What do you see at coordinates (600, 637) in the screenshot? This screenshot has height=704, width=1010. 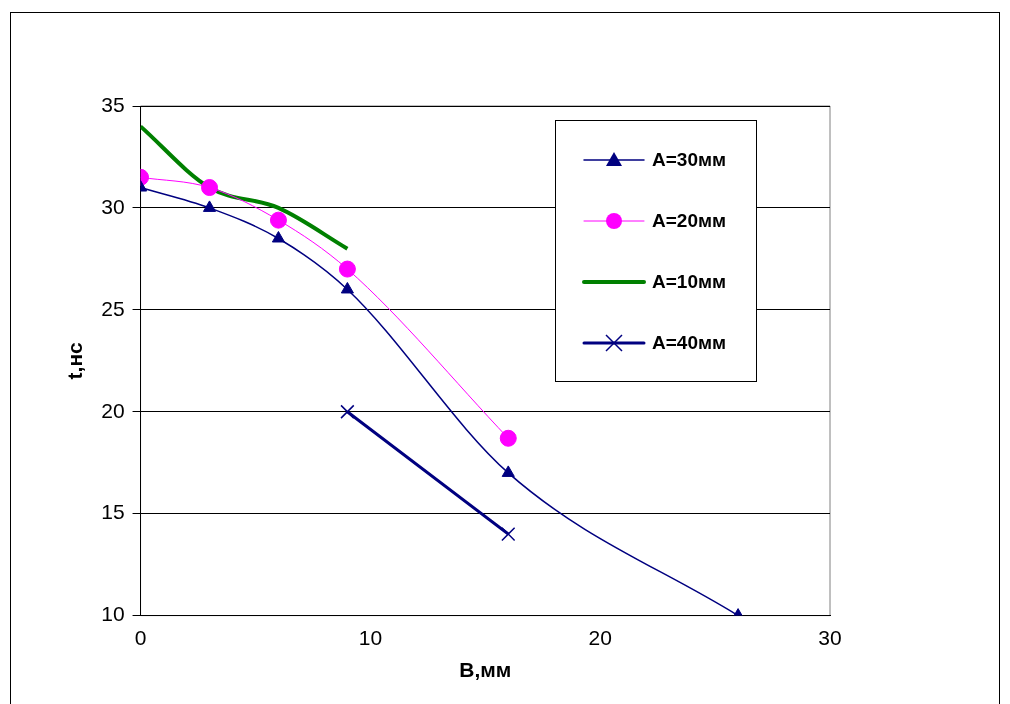 I see `x-tick-label: 20` at bounding box center [600, 637].